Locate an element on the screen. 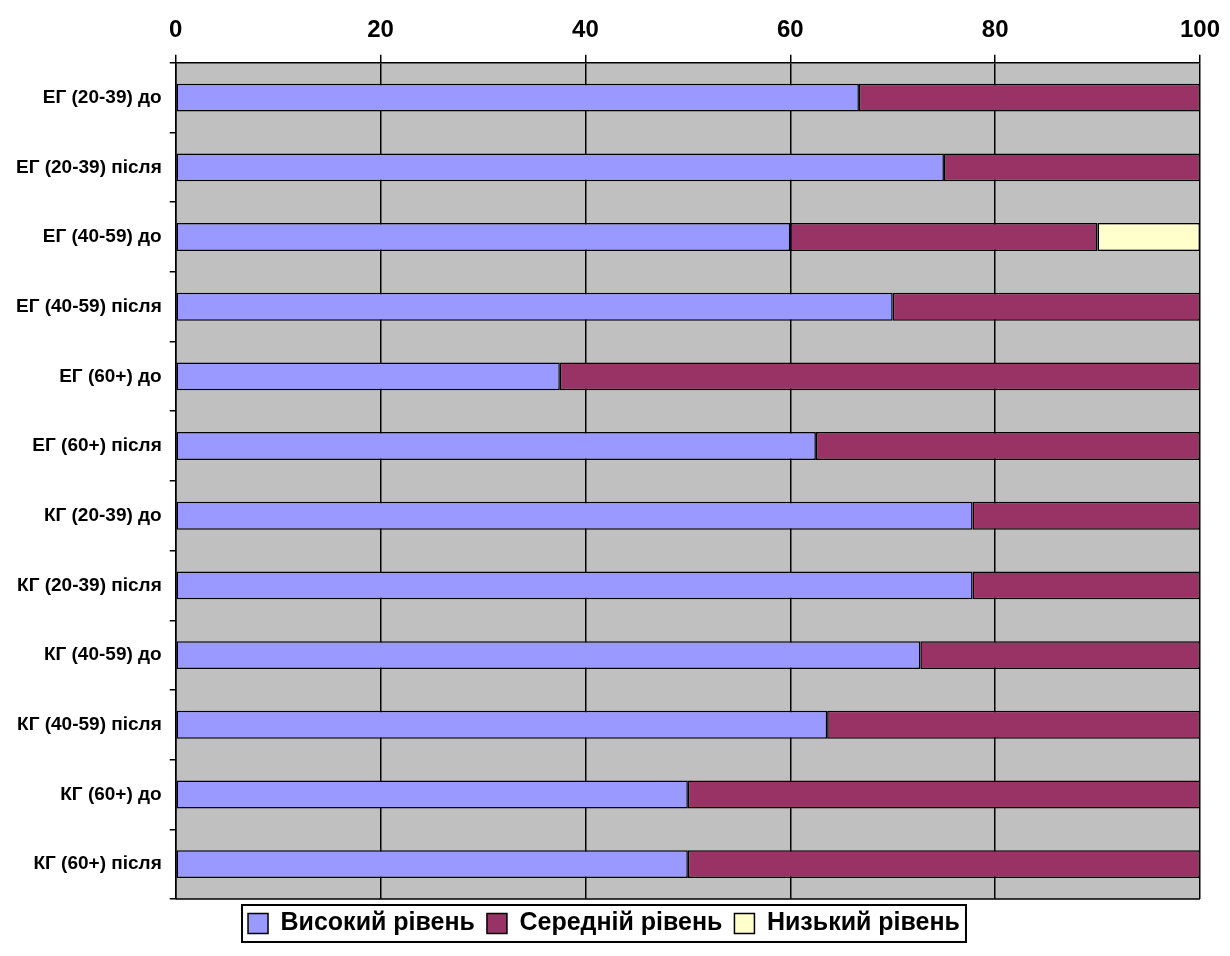 This screenshot has height=956, width=1230. x-tick-label: 100 is located at coordinates (1199, 29).